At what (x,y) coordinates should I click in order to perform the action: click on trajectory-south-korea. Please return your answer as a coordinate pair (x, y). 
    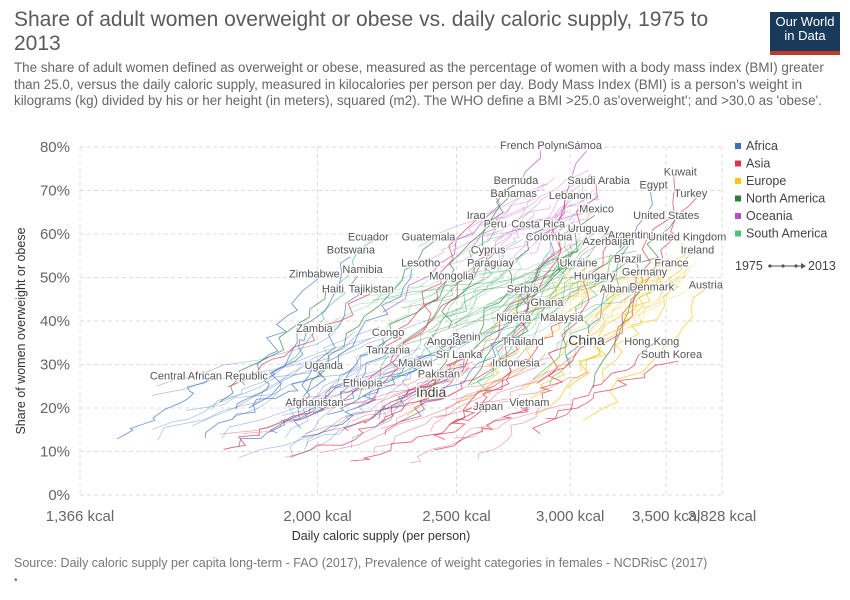
    Looking at the image, I should click on (612, 390).